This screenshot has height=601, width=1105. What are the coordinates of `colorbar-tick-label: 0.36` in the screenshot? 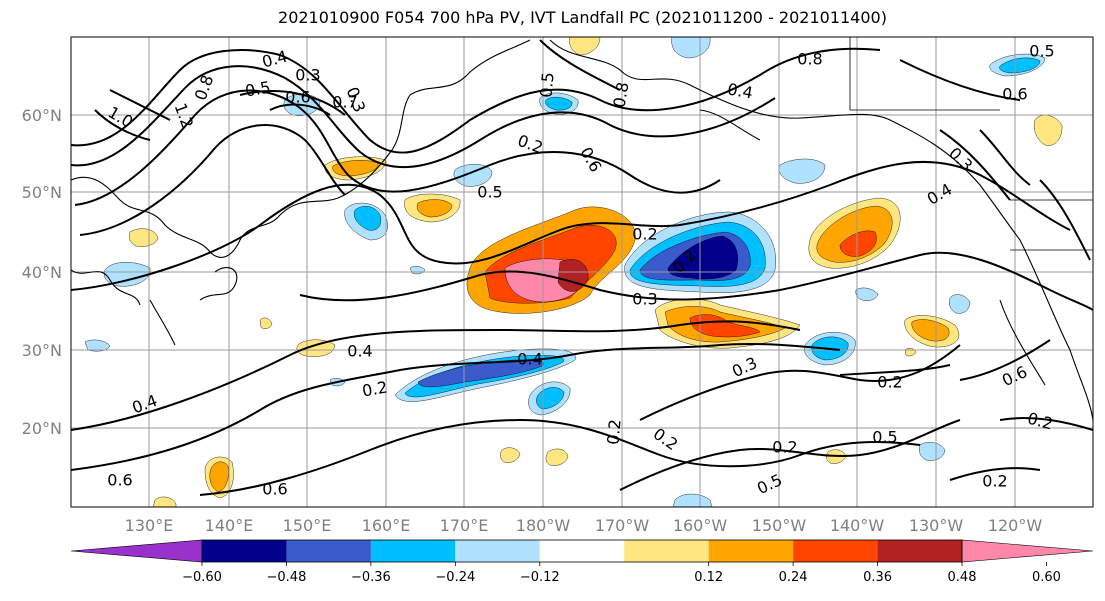 It's located at (877, 577).